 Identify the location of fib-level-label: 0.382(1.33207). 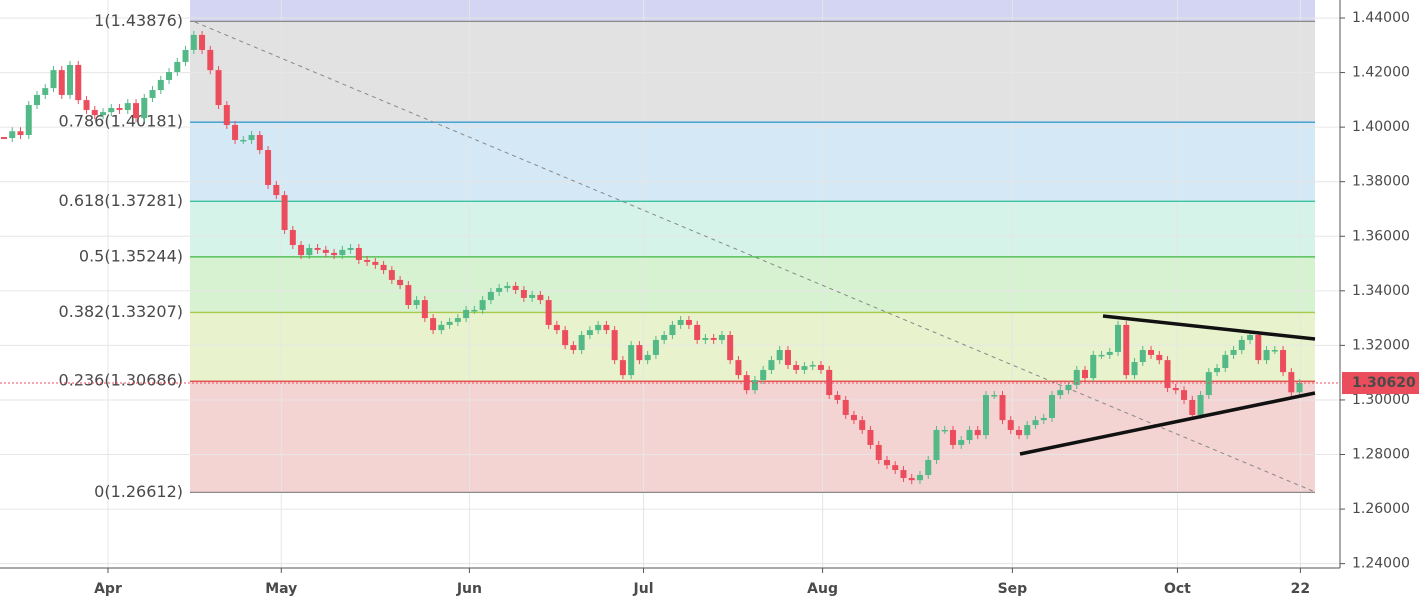
(121, 311).